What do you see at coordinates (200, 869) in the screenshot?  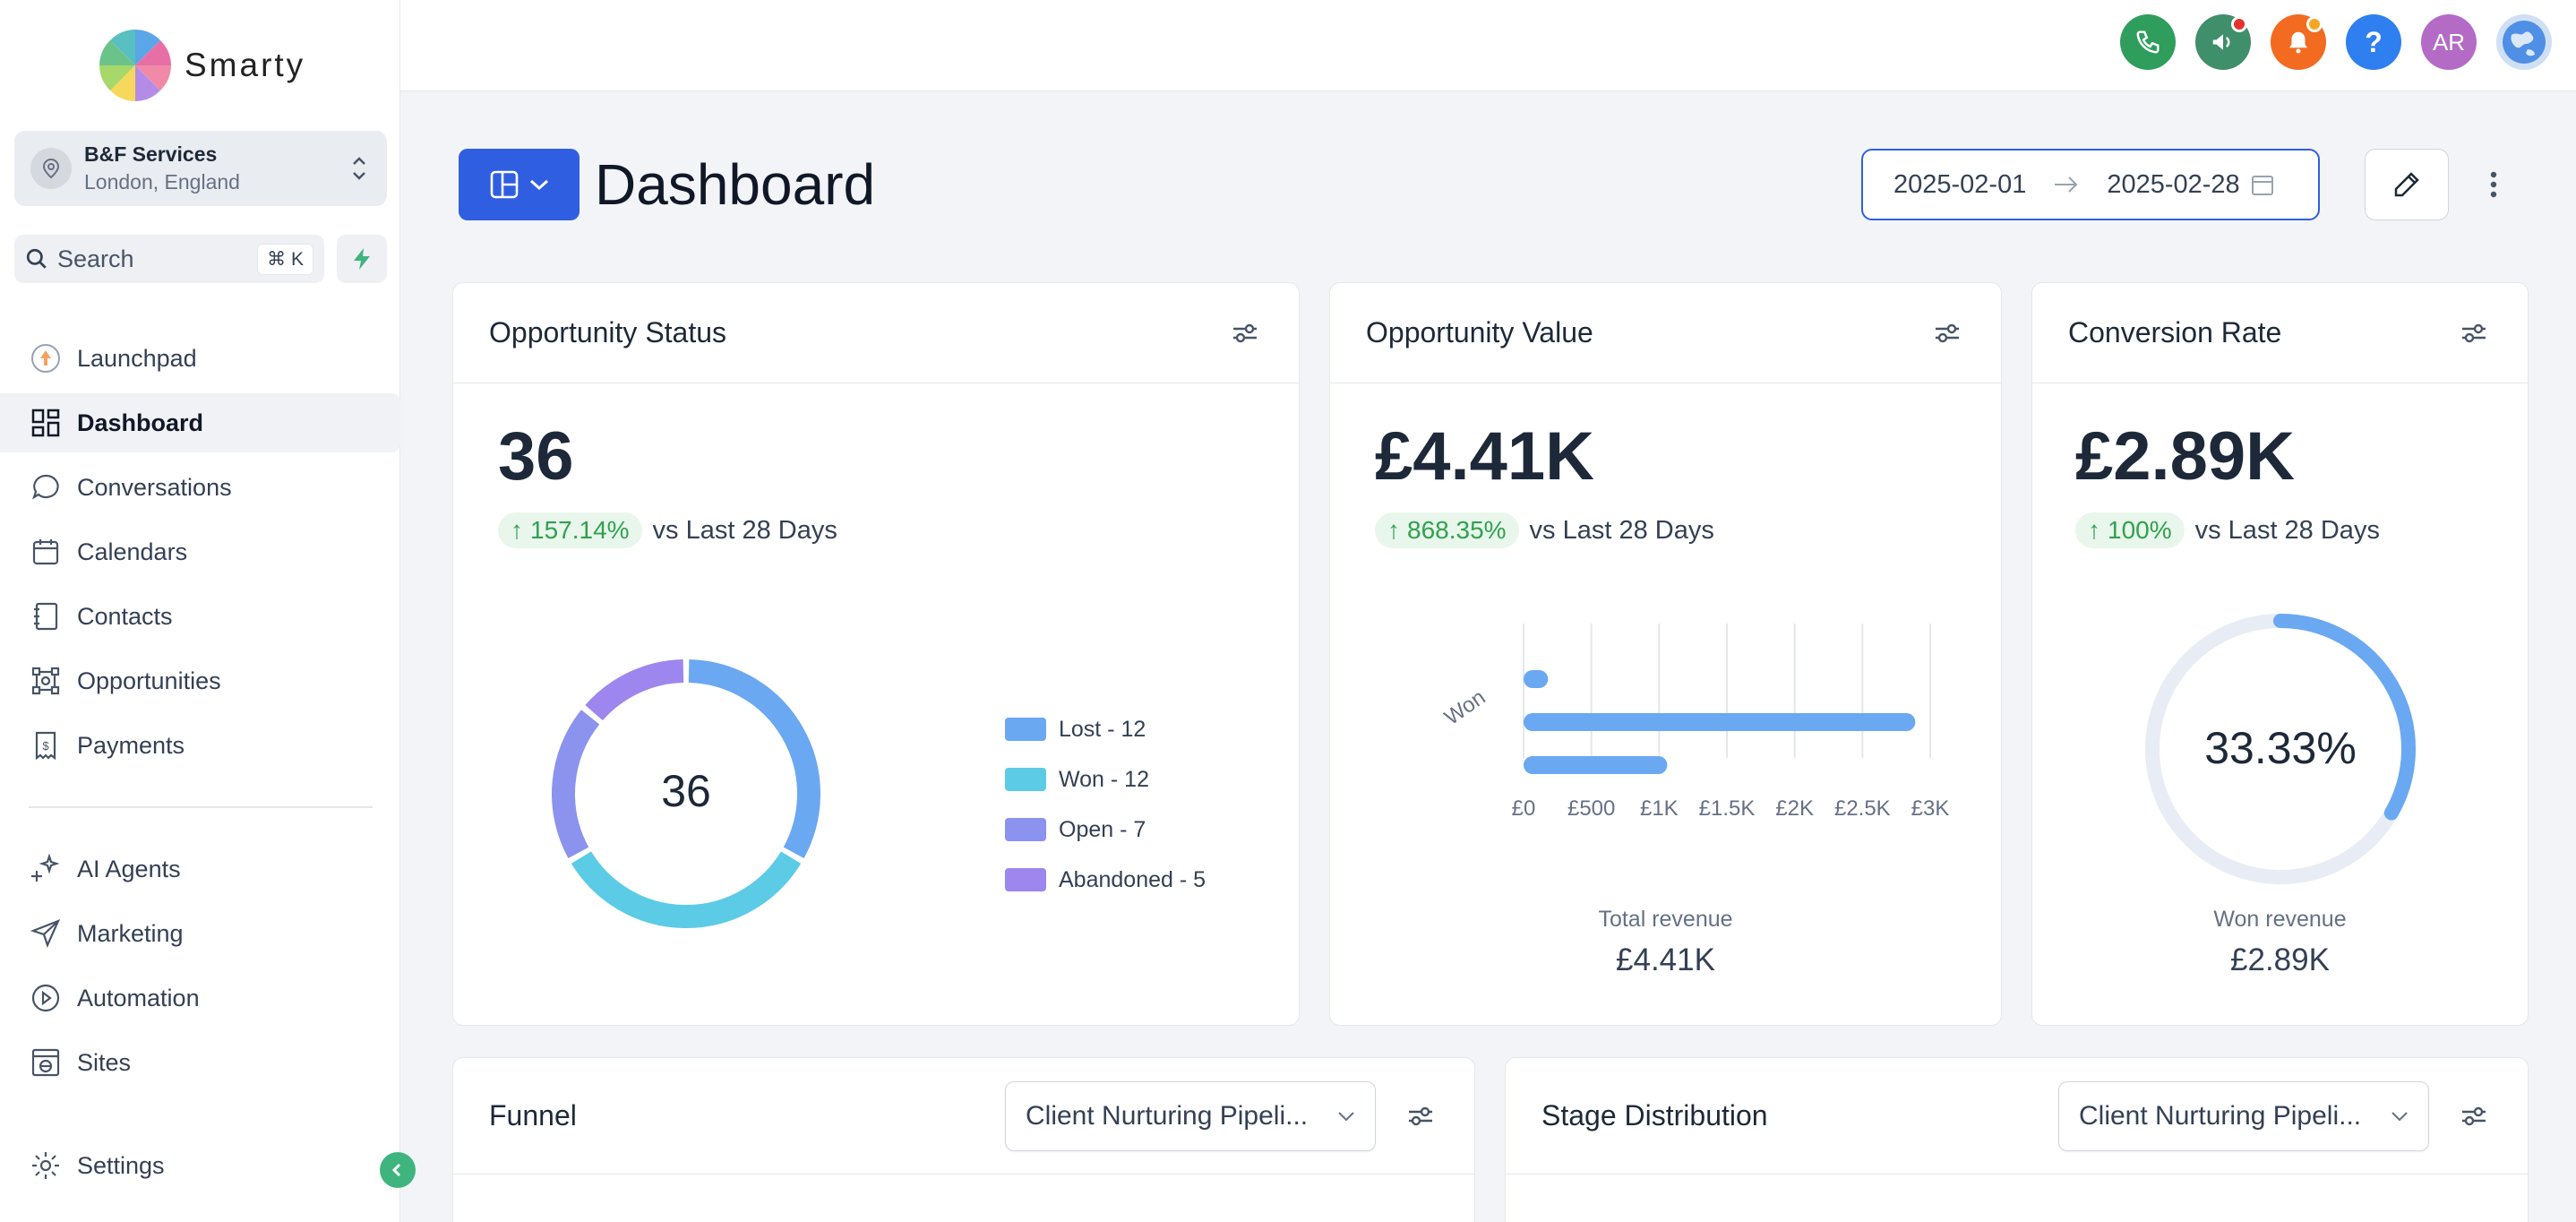 I see `sidebar-item-ai-agents: AI Agents` at bounding box center [200, 869].